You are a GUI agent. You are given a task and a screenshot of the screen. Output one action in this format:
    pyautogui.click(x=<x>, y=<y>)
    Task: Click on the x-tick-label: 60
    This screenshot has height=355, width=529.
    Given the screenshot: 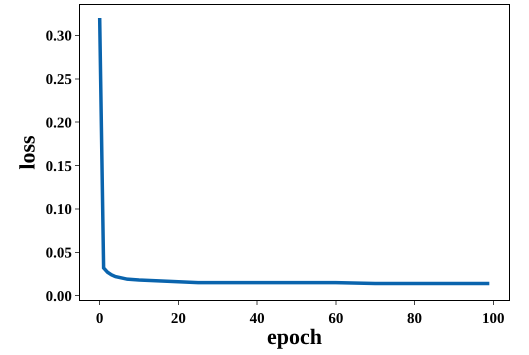 What is the action you would take?
    pyautogui.click(x=336, y=319)
    